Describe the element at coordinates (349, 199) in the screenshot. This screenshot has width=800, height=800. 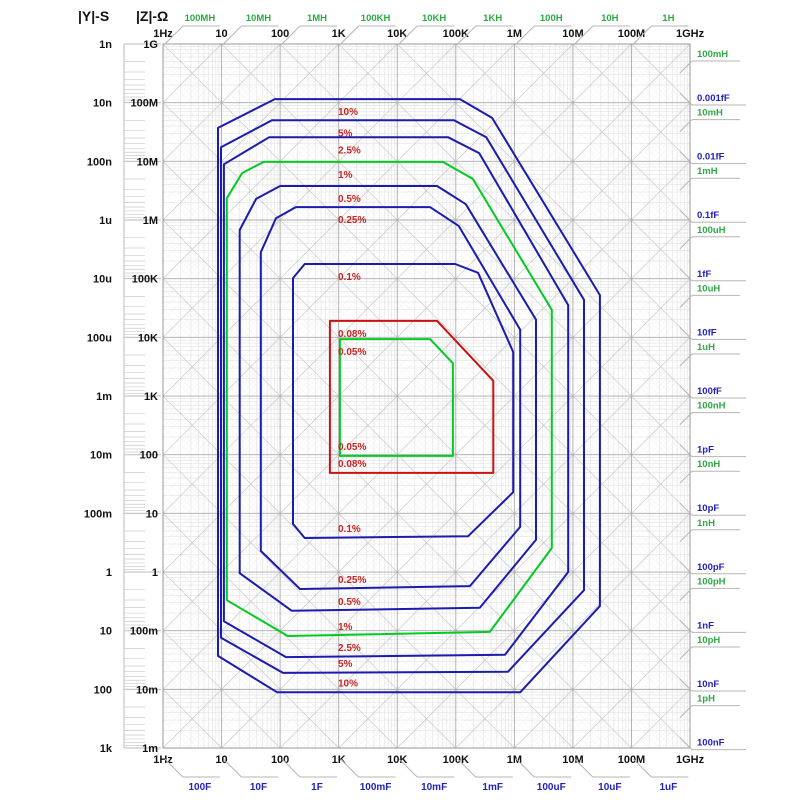
I see `contour-label-top: 0.5%` at that location.